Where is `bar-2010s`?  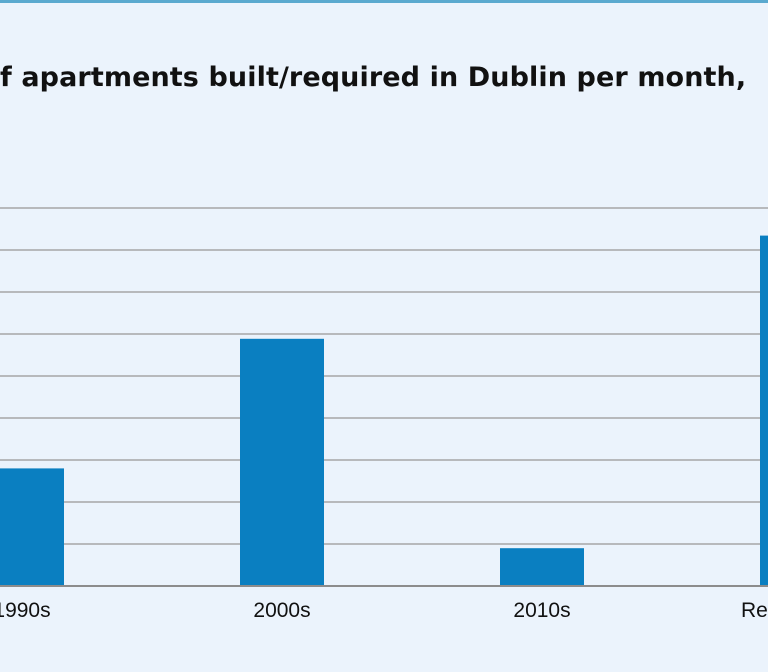 bar-2010s is located at coordinates (542, 567).